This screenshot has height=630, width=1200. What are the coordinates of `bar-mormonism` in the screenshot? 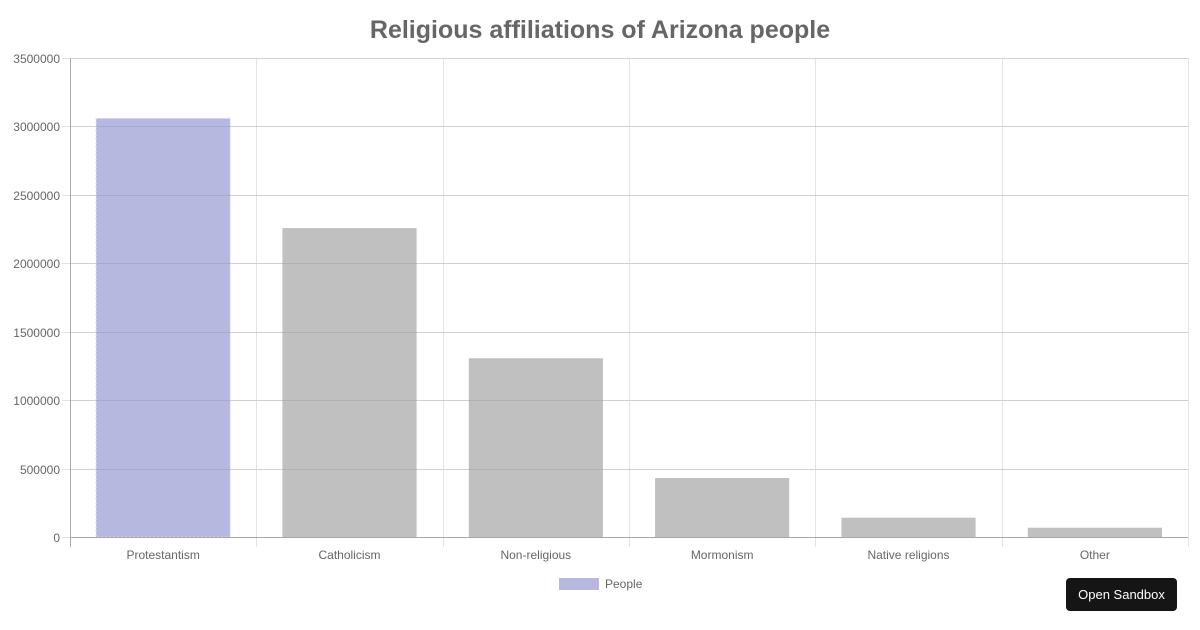 It's located at (722, 507).